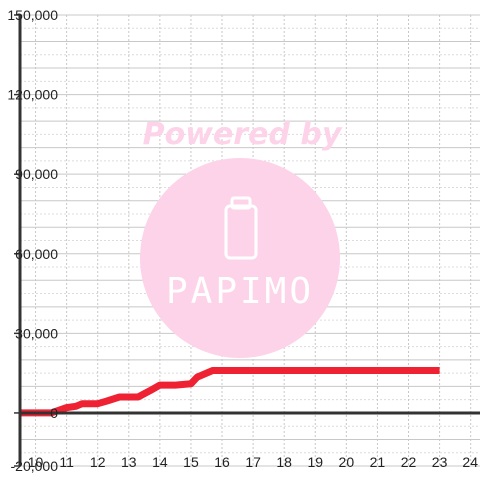  I want to click on y-tick-label: 150,000, so click(32, 15).